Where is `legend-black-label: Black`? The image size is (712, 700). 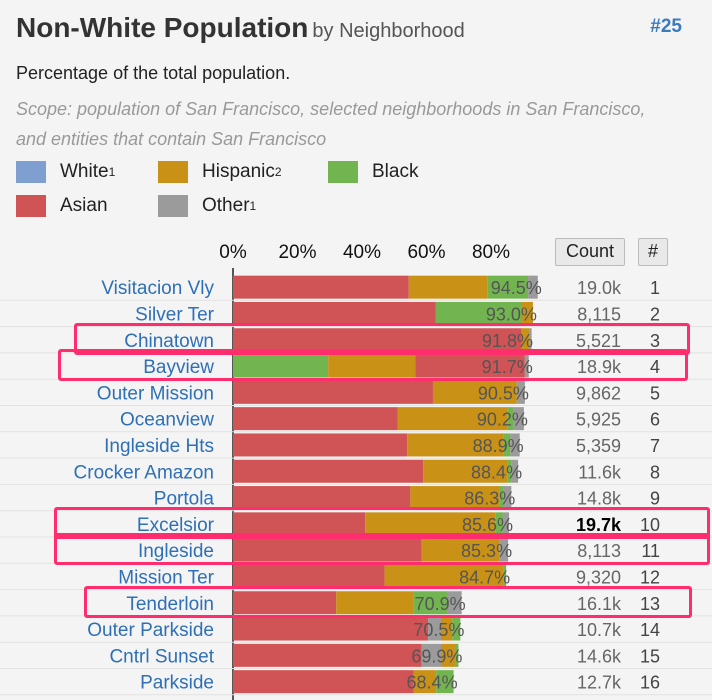 legend-black-label: Black is located at coordinates (395, 171).